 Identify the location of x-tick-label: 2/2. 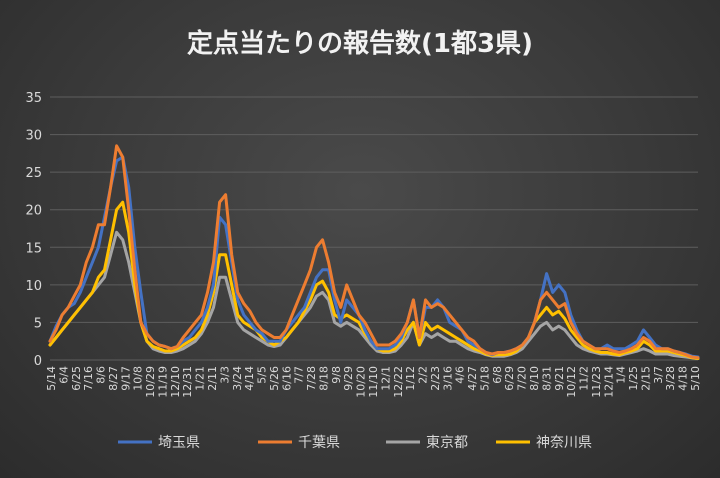
(423, 375).